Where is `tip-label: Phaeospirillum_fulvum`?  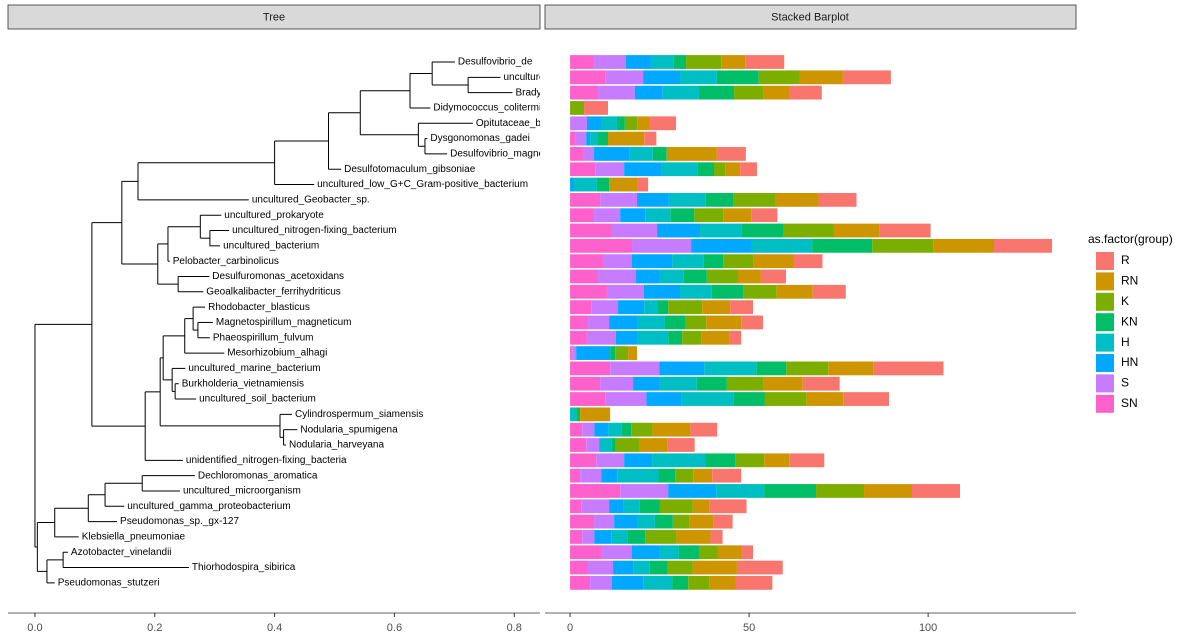 tip-label: Phaeospirillum_fulvum is located at coordinates (263, 337).